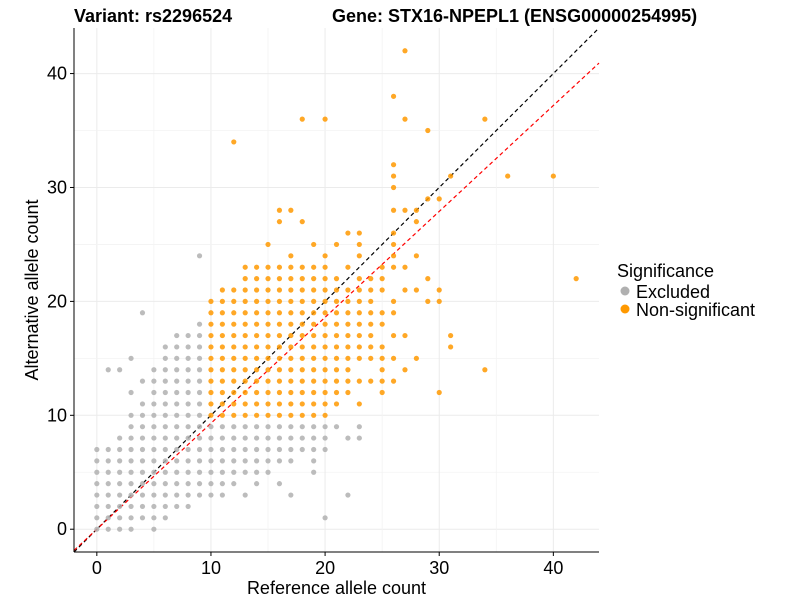 The height and width of the screenshot is (600, 800). What do you see at coordinates (695, 310) in the screenshot?
I see `legend-label-non-significant: Non-significant` at bounding box center [695, 310].